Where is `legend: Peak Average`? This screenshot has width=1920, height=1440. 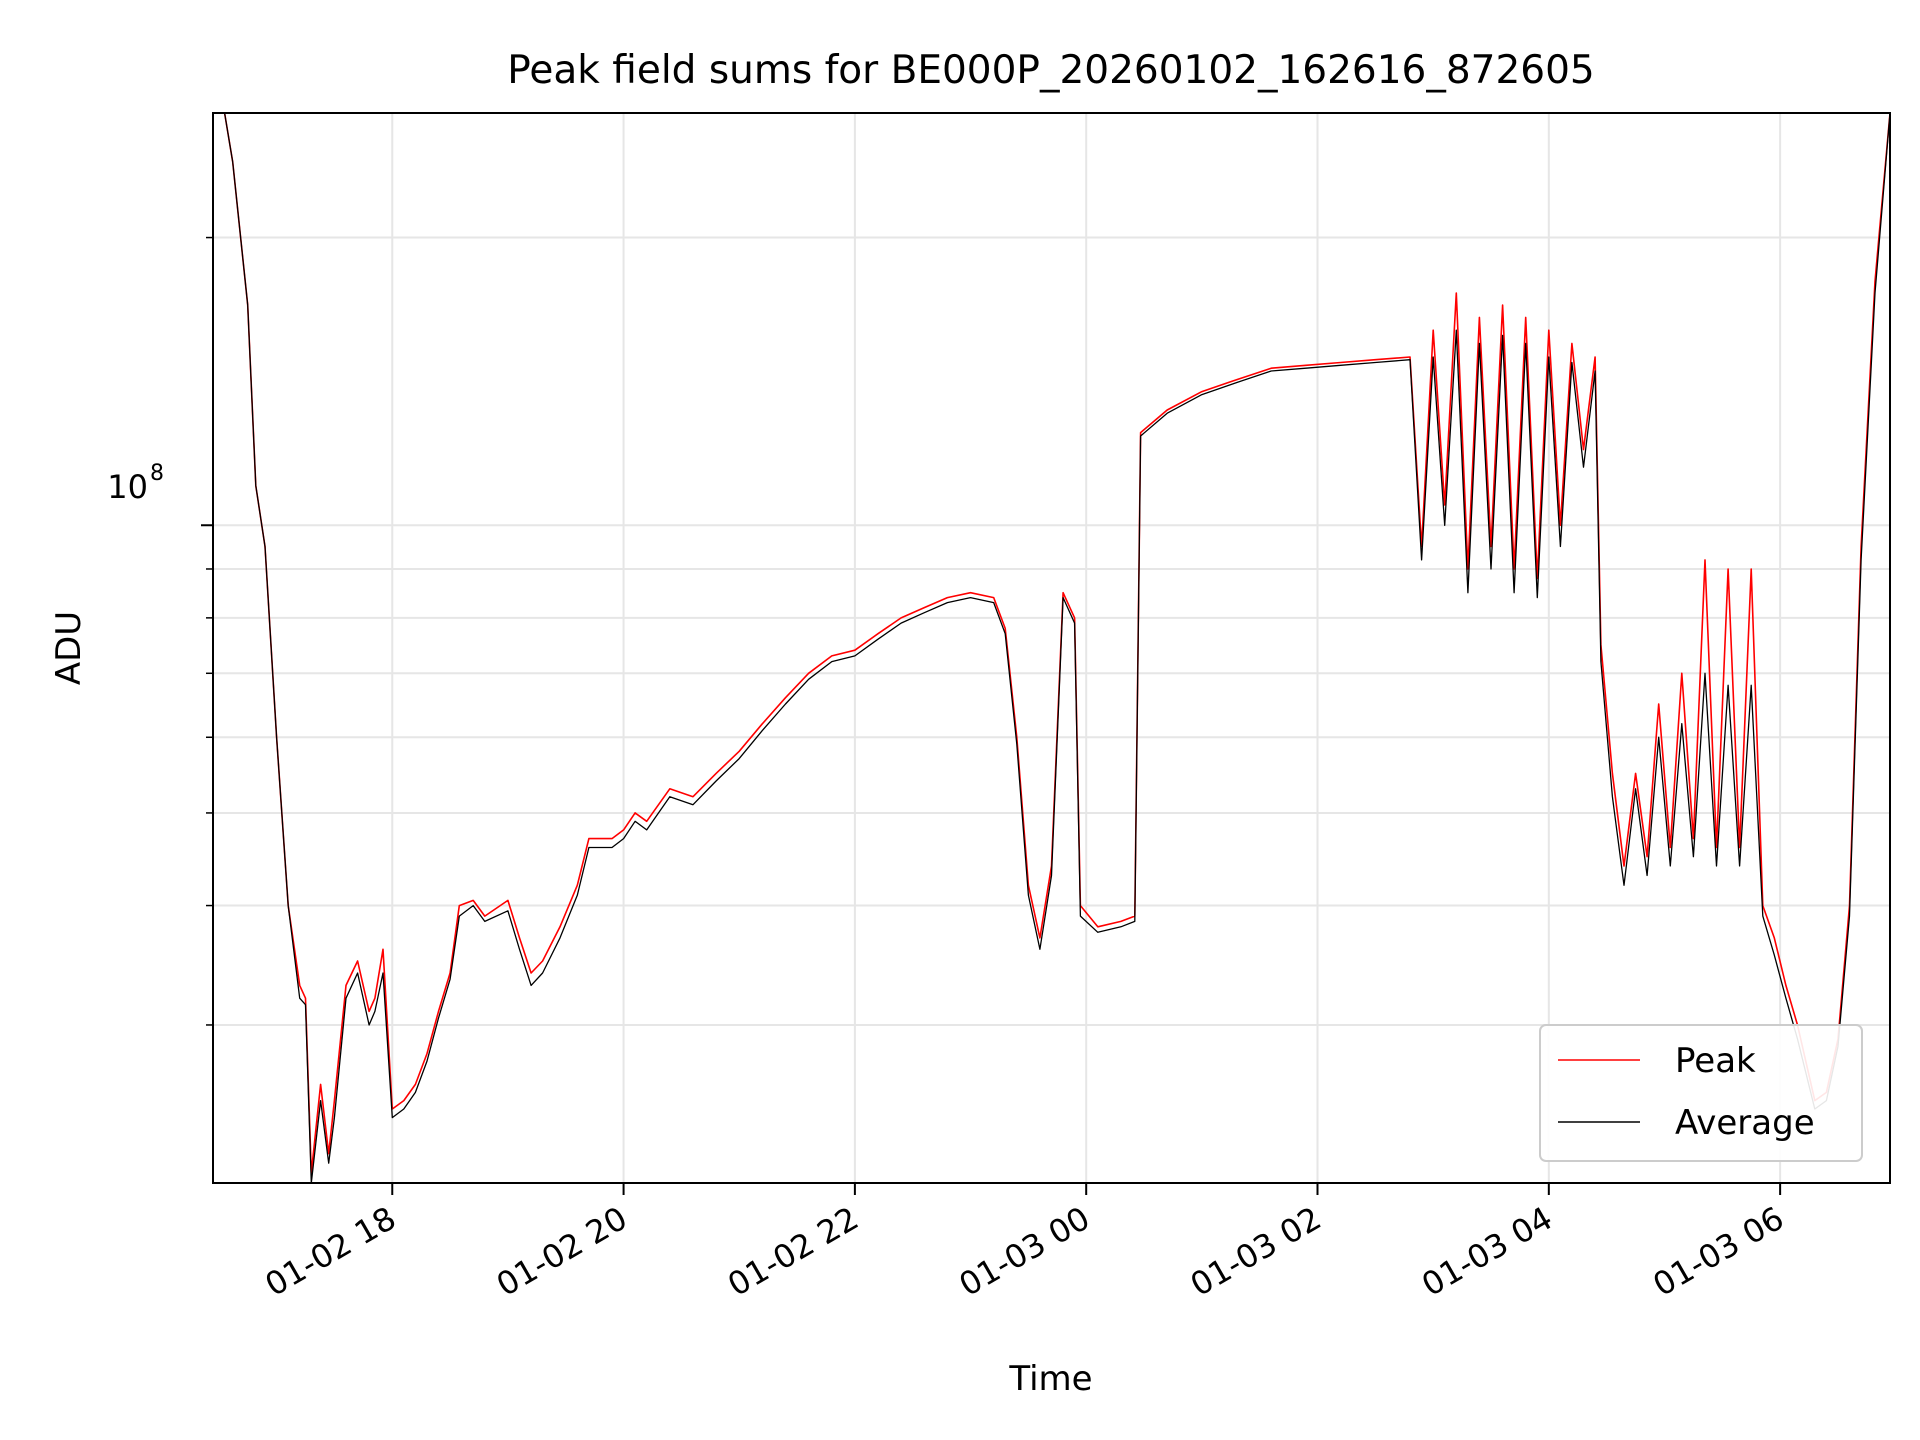
legend: Peak Average is located at coordinates (1701, 1093).